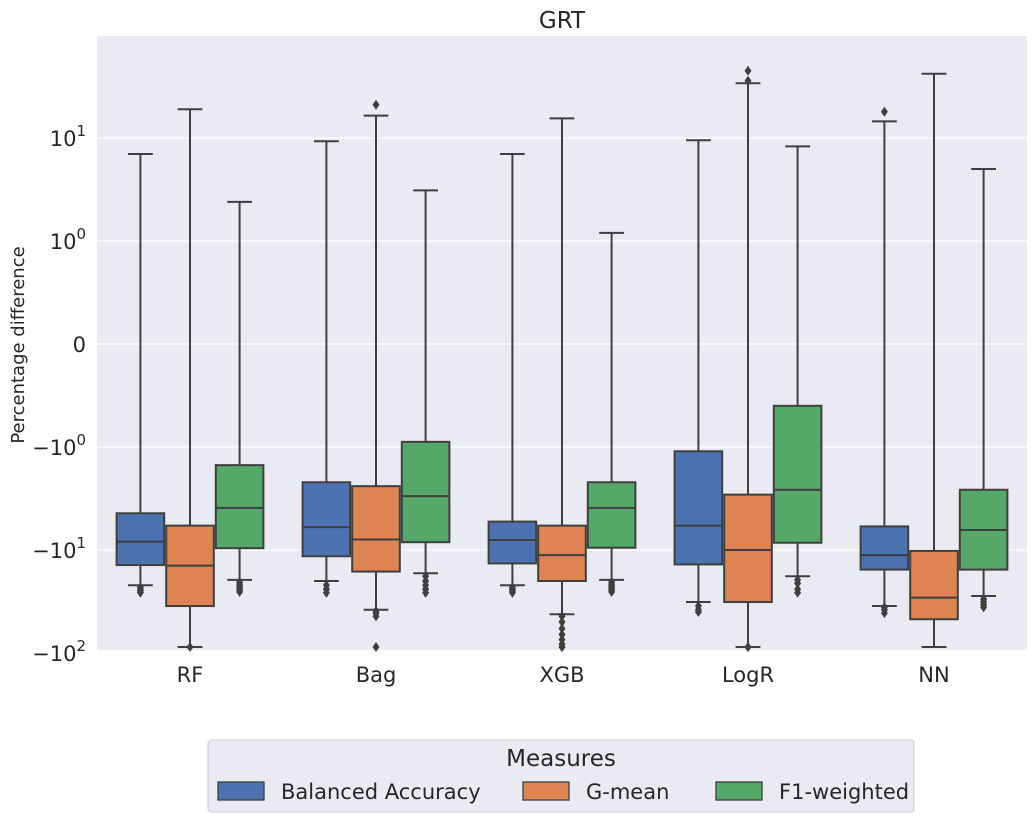 This screenshot has height=822, width=1036. Describe the element at coordinates (381, 792) in the screenshot. I see `legend-label: Balanced Accuracy` at that location.